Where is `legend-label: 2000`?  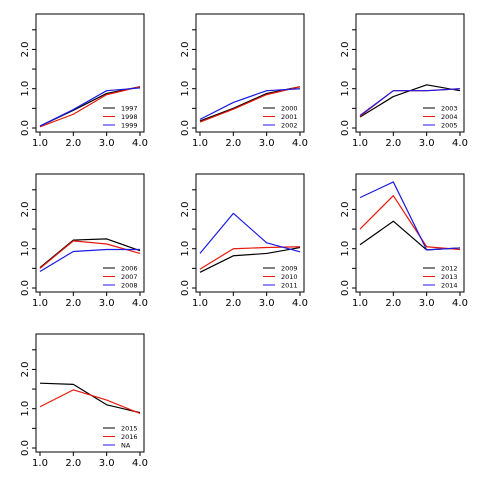 legend-label: 2000 is located at coordinates (289, 108).